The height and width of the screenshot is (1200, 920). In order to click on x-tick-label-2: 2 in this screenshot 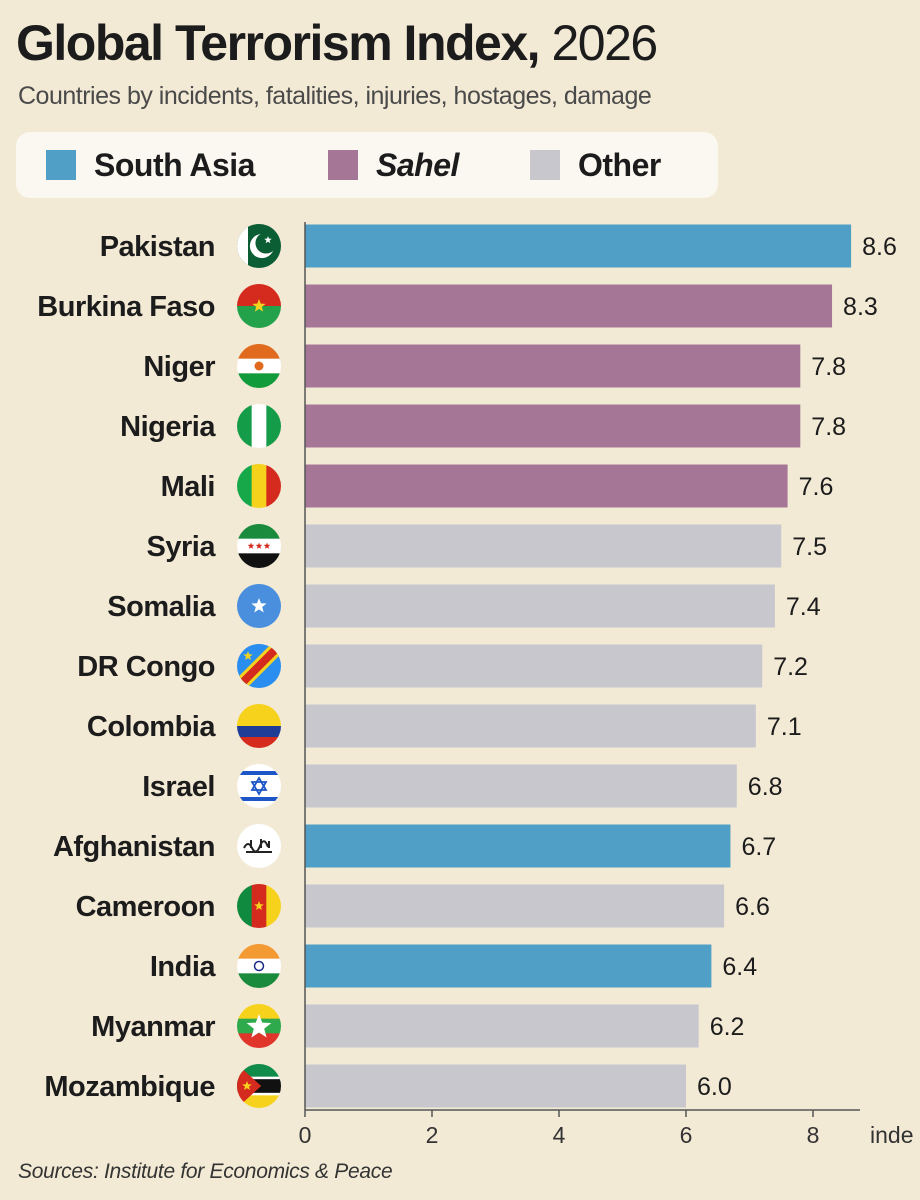, I will do `click(432, 1135)`.